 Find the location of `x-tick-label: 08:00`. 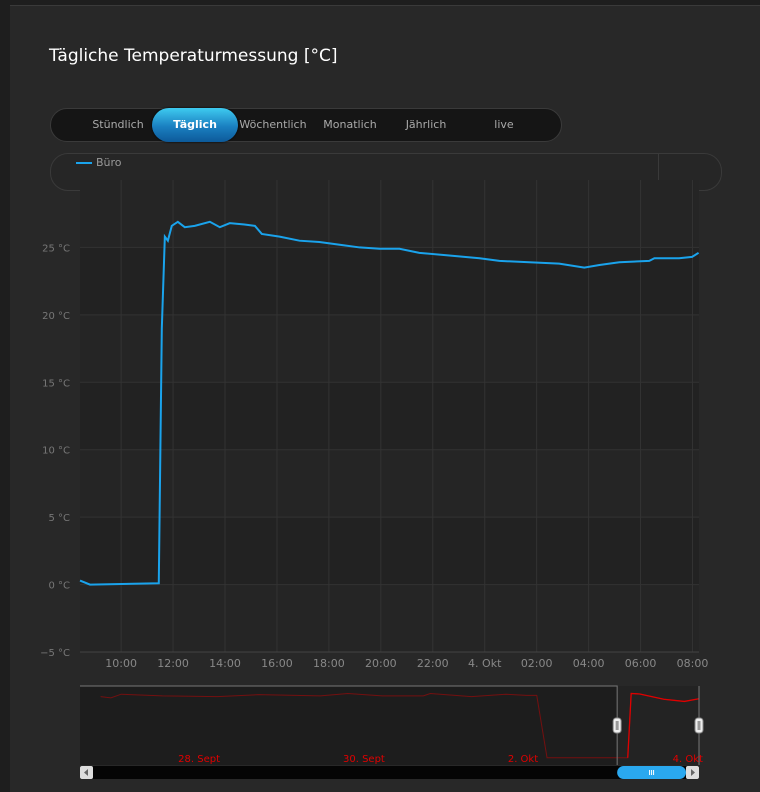

x-tick-label: 08:00 is located at coordinates (693, 663).